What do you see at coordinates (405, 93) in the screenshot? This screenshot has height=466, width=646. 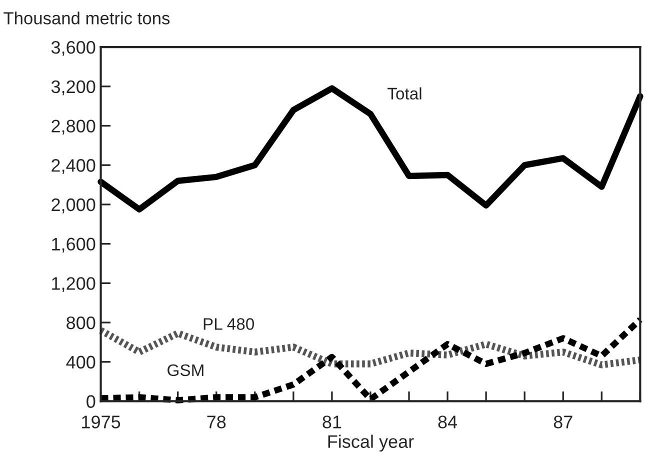 I see `series-label: Total` at bounding box center [405, 93].